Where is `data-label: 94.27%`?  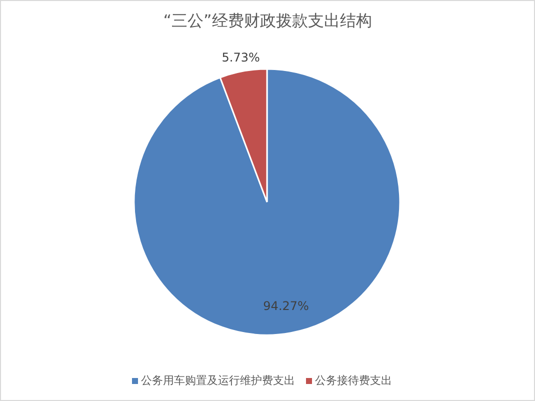 data-label: 94.27% is located at coordinates (286, 305).